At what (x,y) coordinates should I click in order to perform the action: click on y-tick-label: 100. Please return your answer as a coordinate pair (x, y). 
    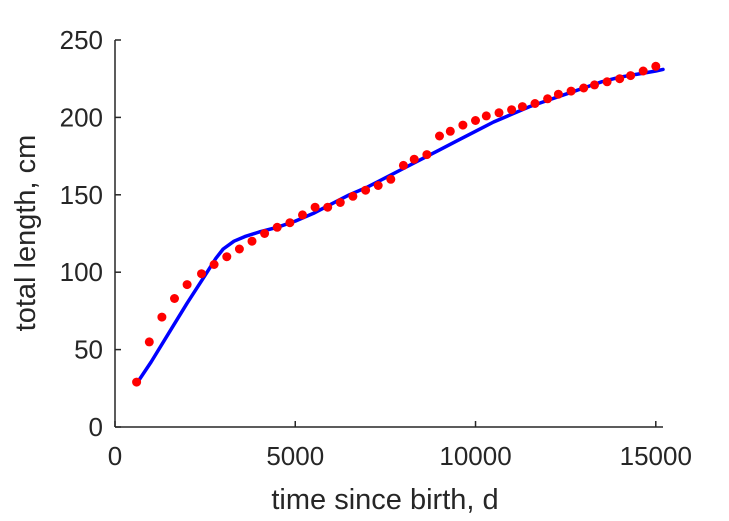
    Looking at the image, I should click on (81, 272).